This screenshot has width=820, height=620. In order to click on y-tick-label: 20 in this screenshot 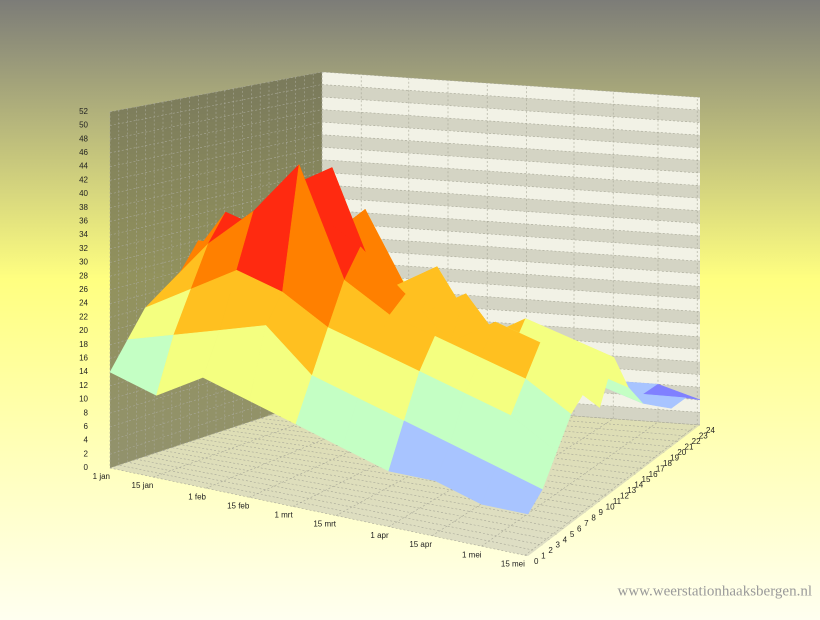, I will do `click(83, 330)`.